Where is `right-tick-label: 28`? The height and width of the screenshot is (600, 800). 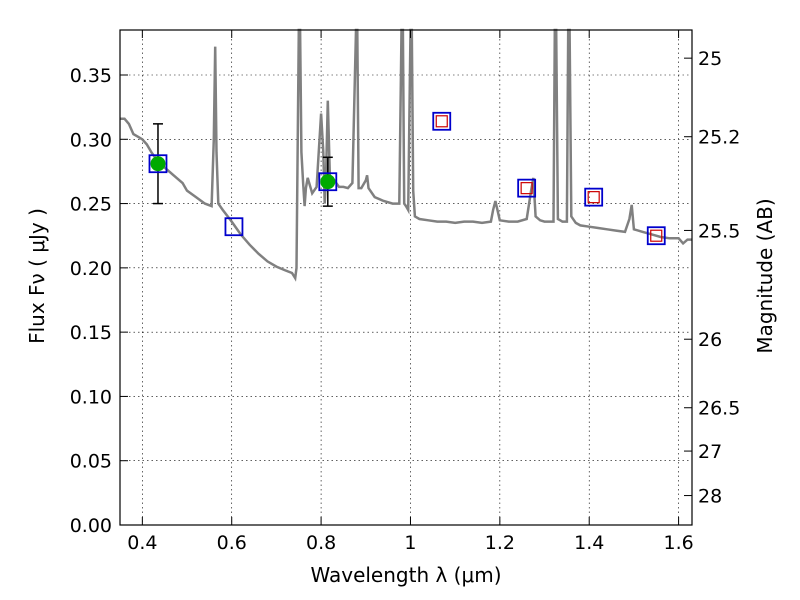
right-tick-label: 28 is located at coordinates (710, 497).